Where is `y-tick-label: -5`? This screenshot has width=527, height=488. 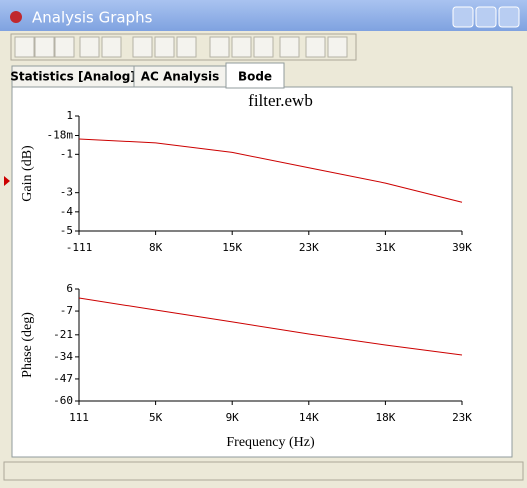
y-tick-label: -5 is located at coordinates (66, 230).